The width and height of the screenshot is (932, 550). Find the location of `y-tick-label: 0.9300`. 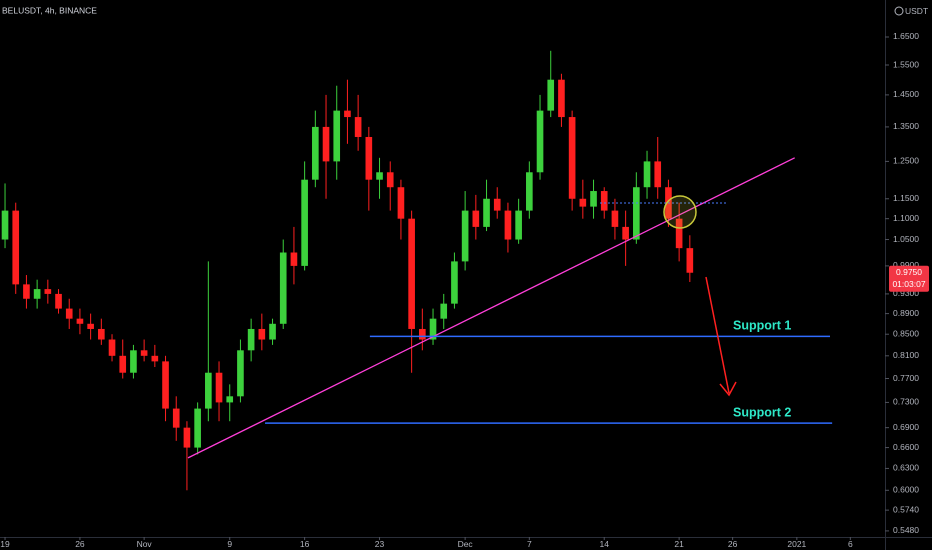

y-tick-label: 0.9300 is located at coordinates (906, 293).